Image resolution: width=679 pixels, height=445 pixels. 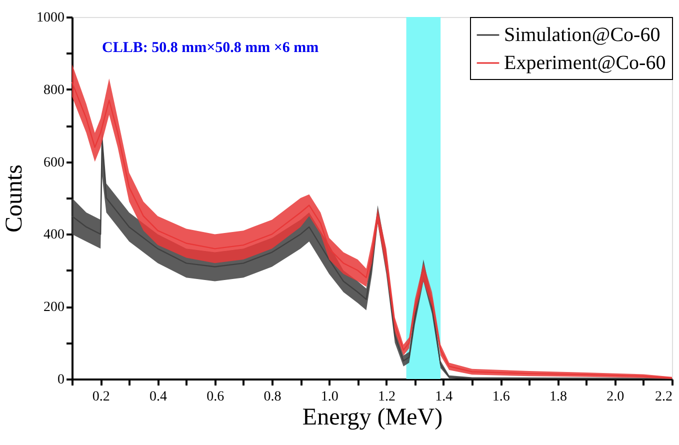 What do you see at coordinates (15, 198) in the screenshot?
I see `y-axis-title: Counts` at bounding box center [15, 198].